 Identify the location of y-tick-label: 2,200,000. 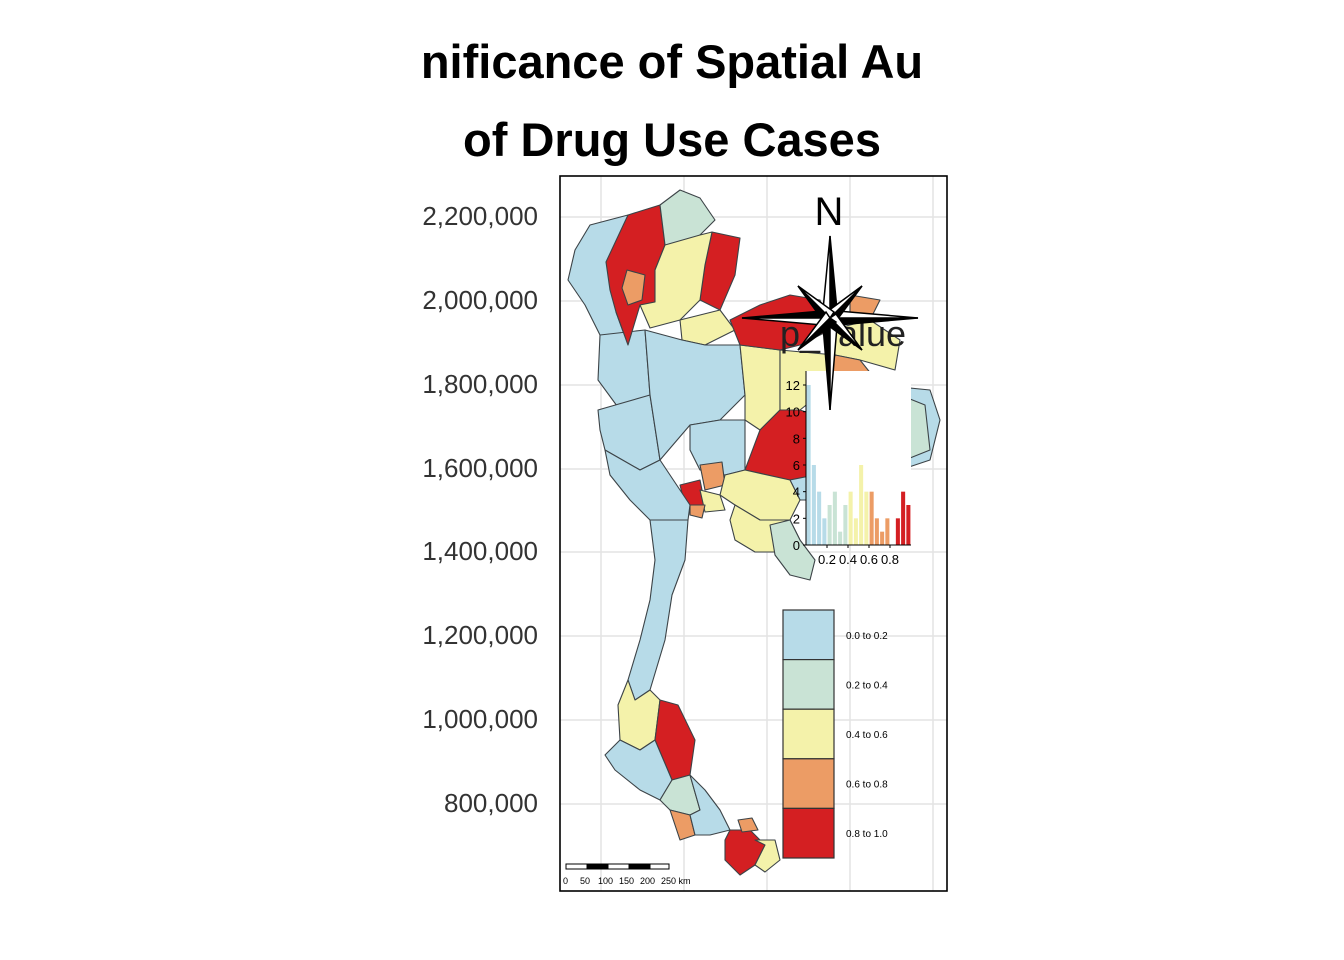
(480, 216).